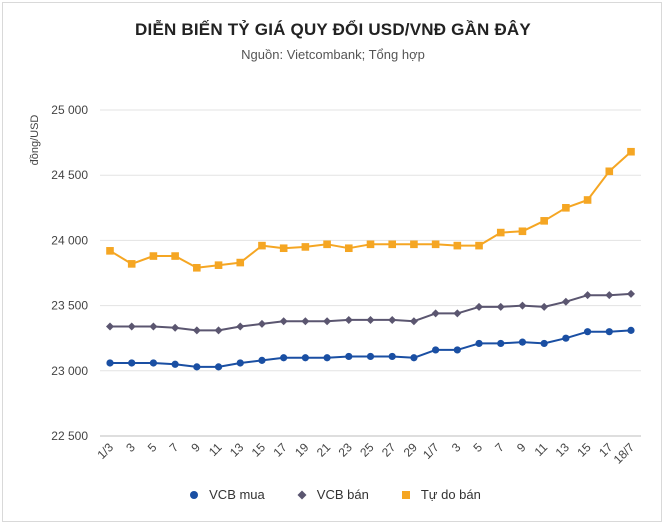 This screenshot has height=526, width=666. I want to click on y-tick-label: 24 000, so click(69, 240).